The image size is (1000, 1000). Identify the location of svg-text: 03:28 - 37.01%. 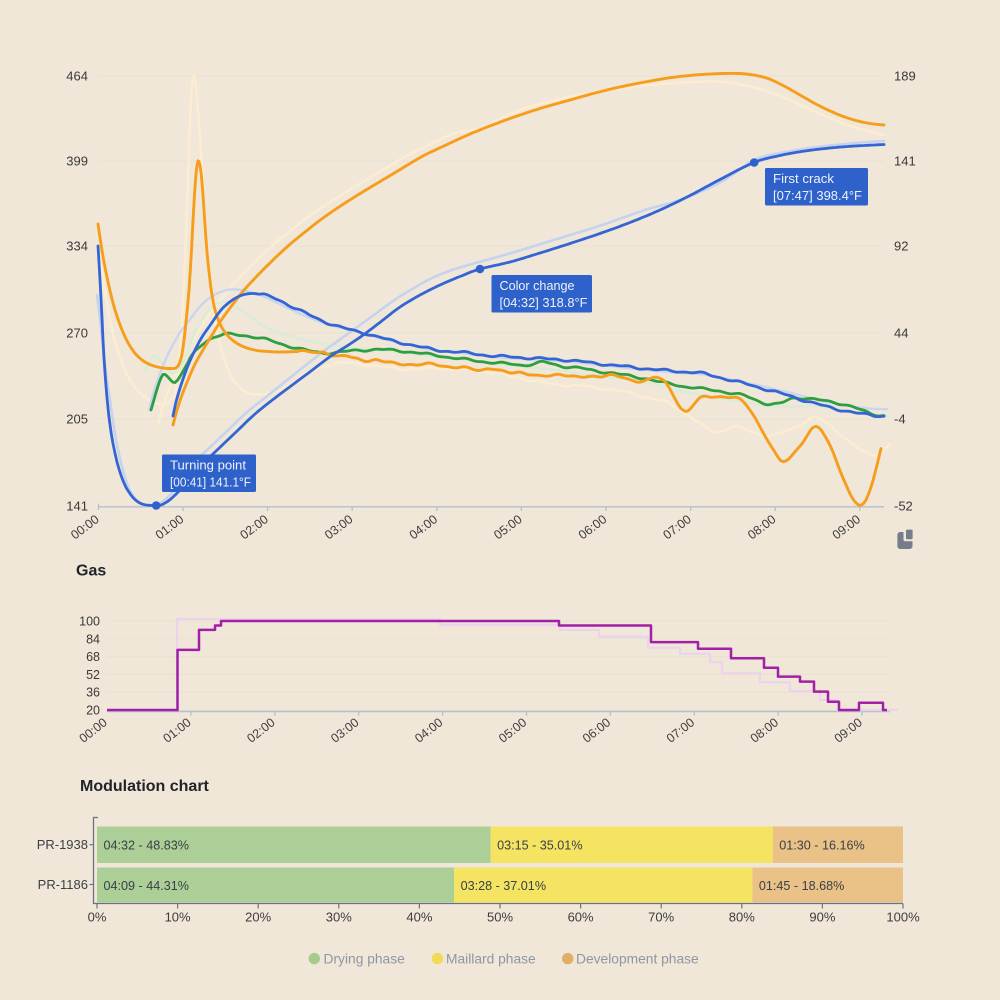
(503, 886).